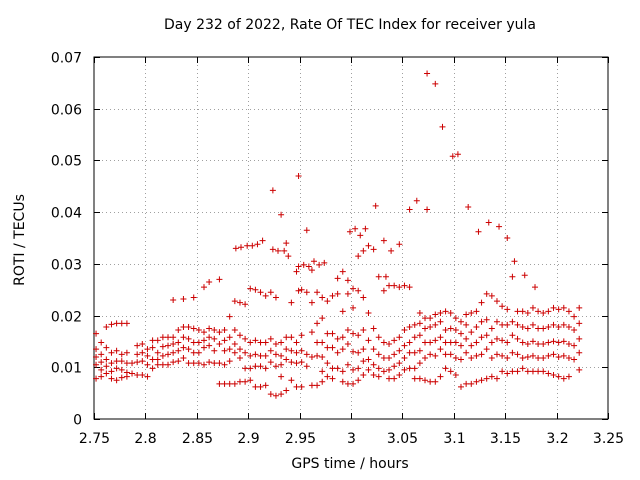 This screenshot has width=640, height=480. Describe the element at coordinates (66, 111) in the screenshot. I see `y-tick-label: 0.06` at that location.